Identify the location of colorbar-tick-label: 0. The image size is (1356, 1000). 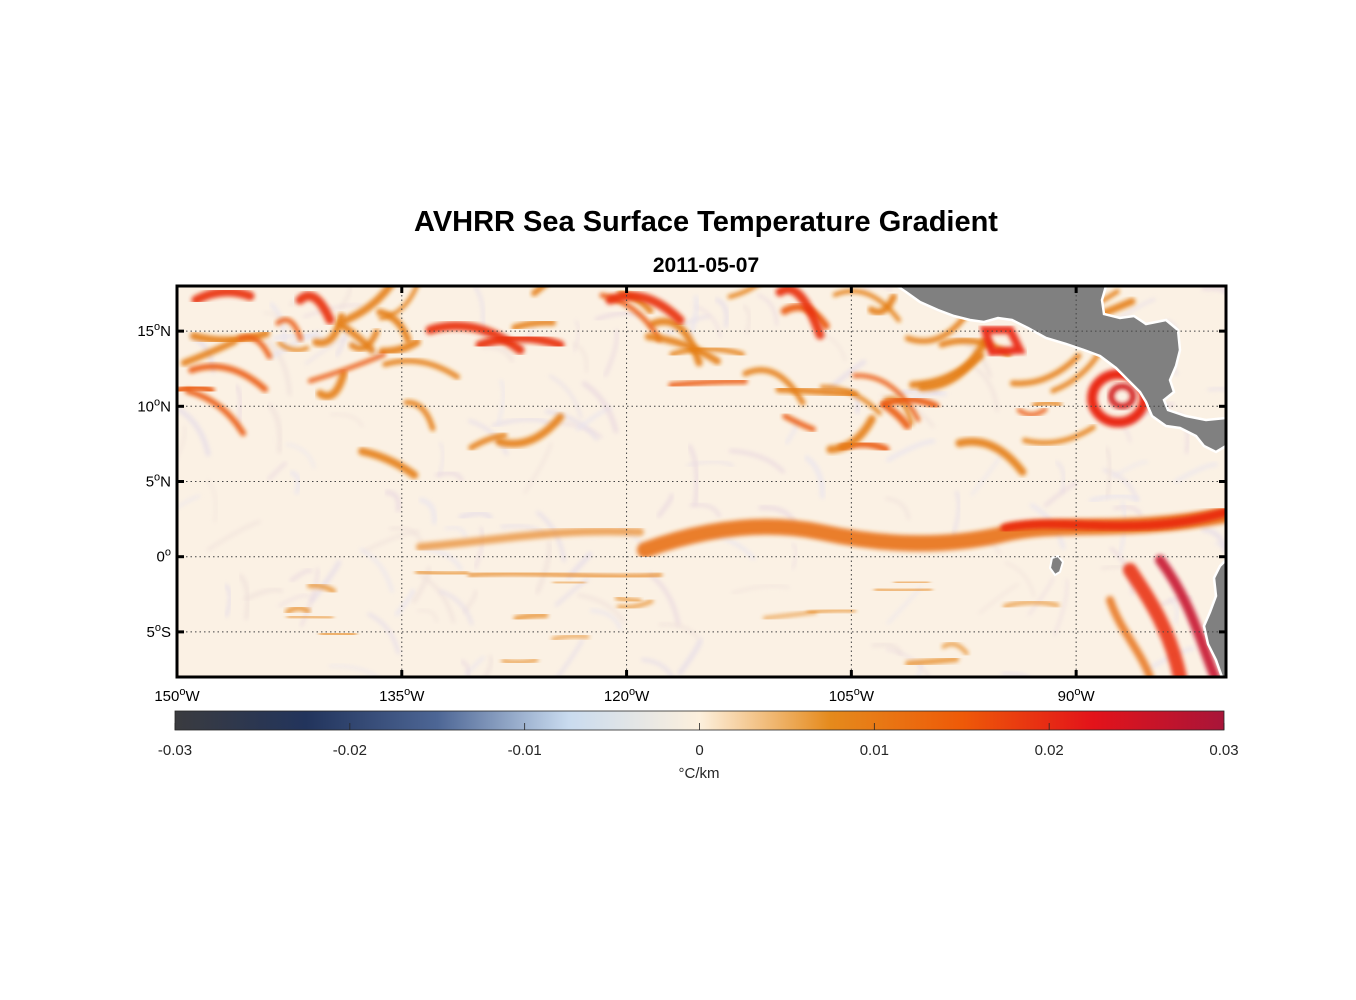
(699, 750).